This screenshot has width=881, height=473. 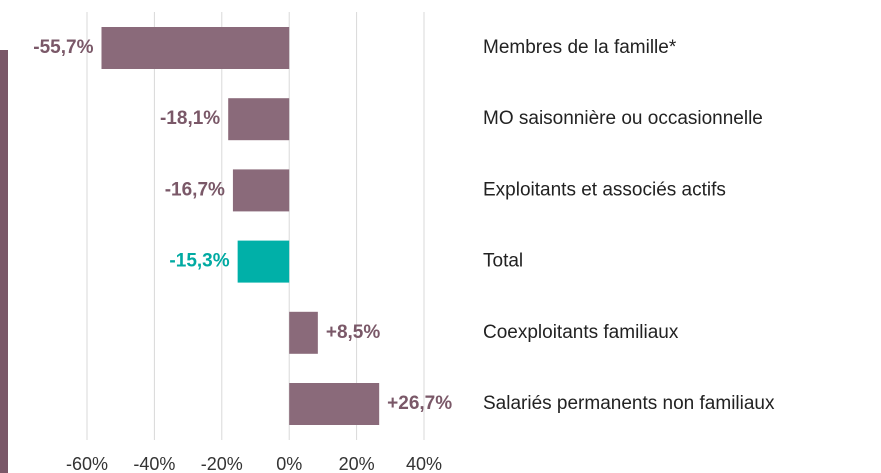 What do you see at coordinates (289, 463) in the screenshot?
I see `x-tick-label: 0%` at bounding box center [289, 463].